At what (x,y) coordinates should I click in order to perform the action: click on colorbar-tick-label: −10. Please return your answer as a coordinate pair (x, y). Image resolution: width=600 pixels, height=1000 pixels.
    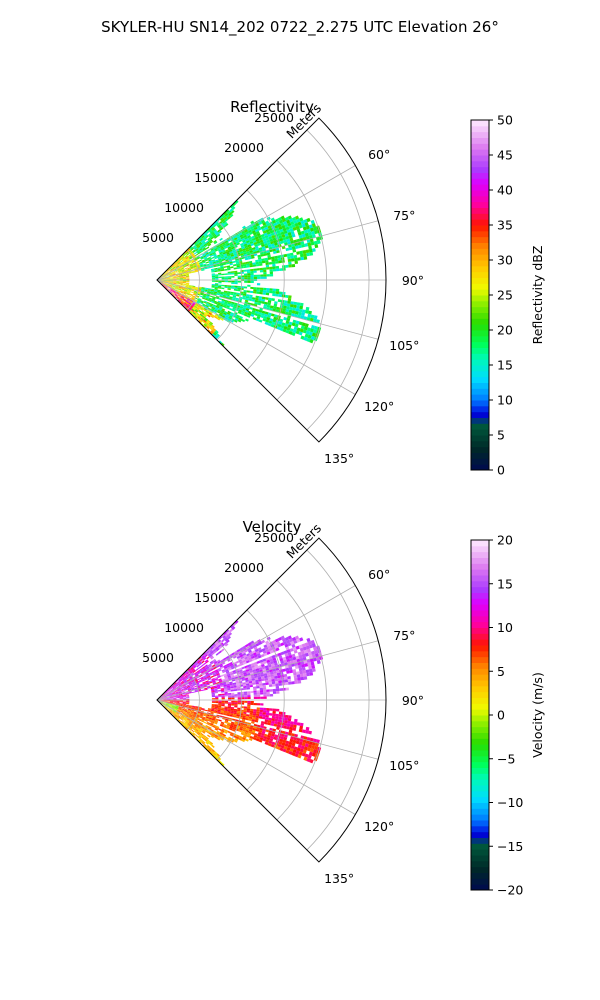
    Looking at the image, I should click on (510, 802).